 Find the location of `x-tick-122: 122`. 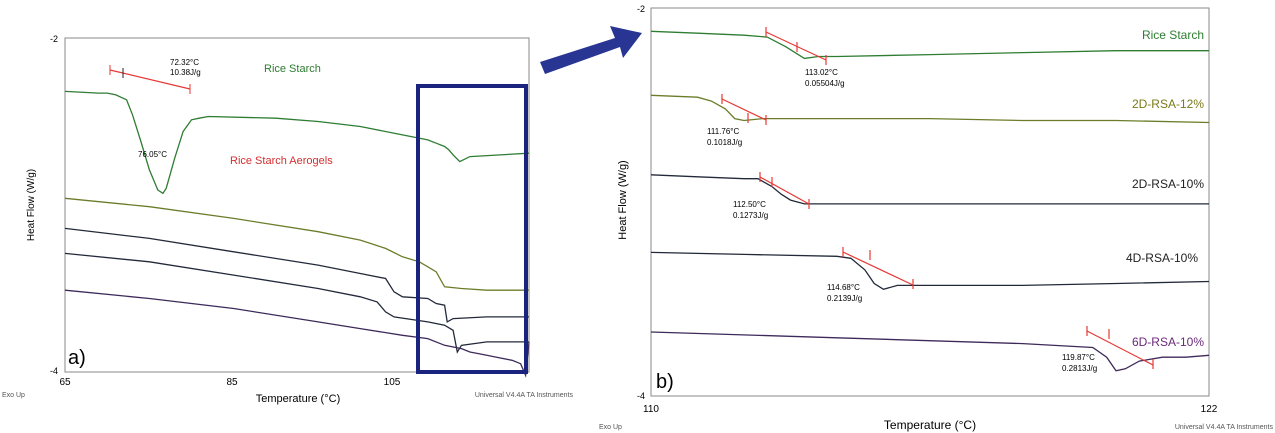

x-tick-122: 122 is located at coordinates (1209, 409).